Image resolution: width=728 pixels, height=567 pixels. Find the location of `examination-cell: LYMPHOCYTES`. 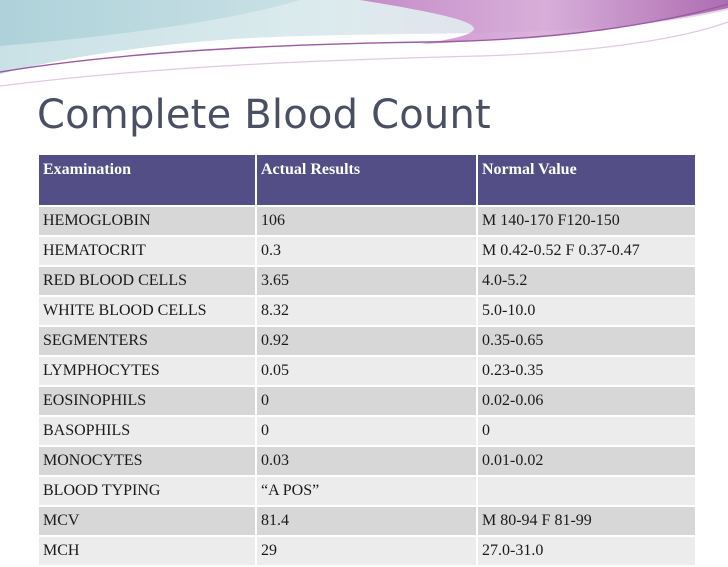

examination-cell: LYMPHOCYTES is located at coordinates (147, 371).